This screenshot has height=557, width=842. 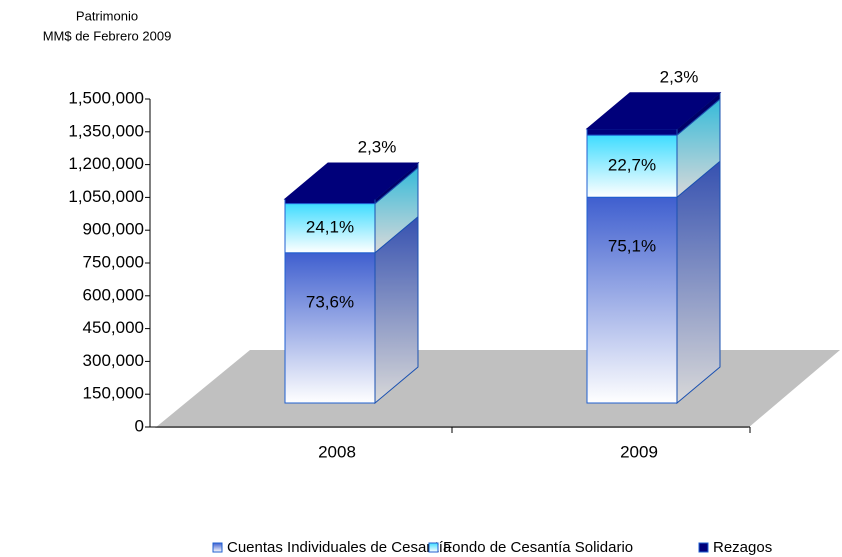 I want to click on x-tick-label: 2008, so click(x=337, y=451).